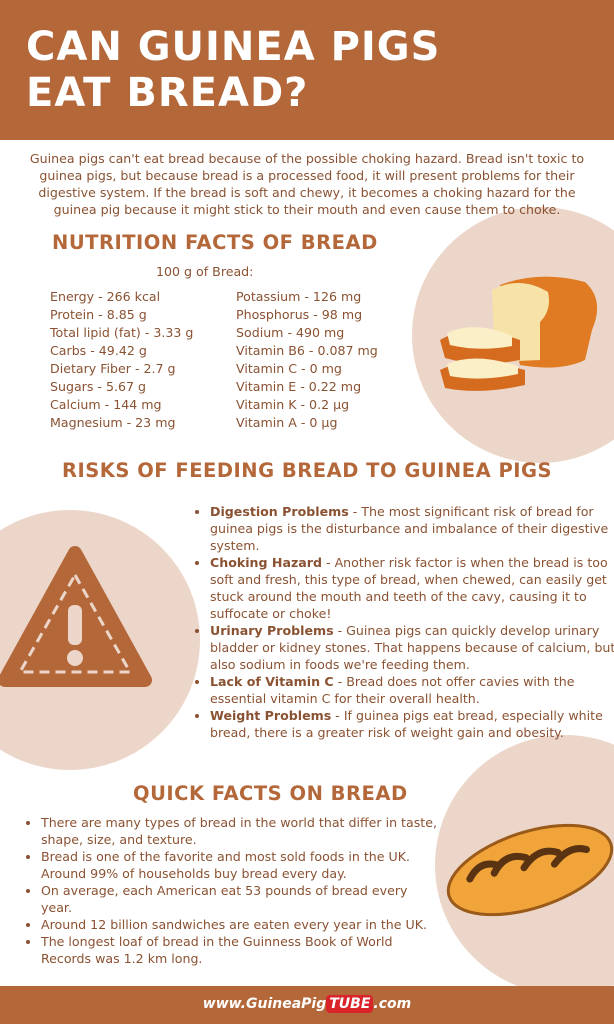  I want to click on nutrient: Dietary Fiber - 2.7 g, so click(113, 368).